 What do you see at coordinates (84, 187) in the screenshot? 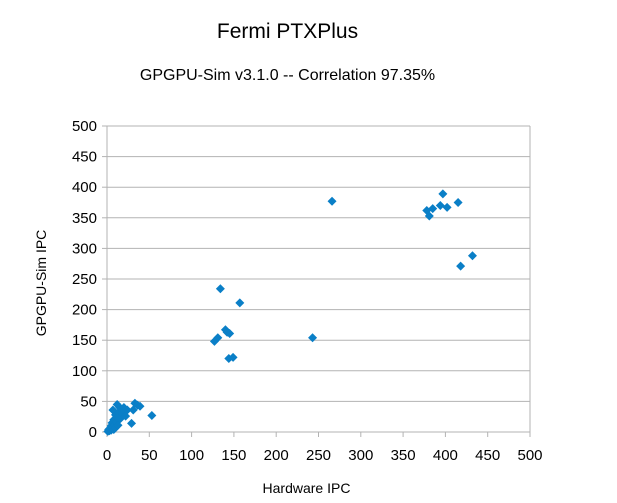
I see `y-tick-label: 400` at bounding box center [84, 187].